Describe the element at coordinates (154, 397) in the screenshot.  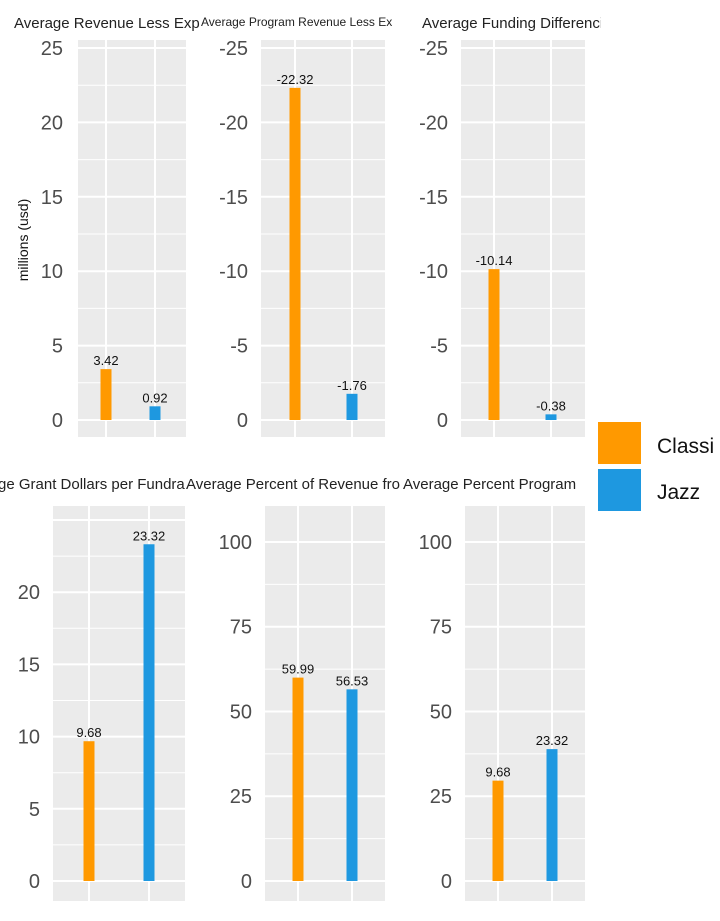
I see `data-label: 0.92` at that location.